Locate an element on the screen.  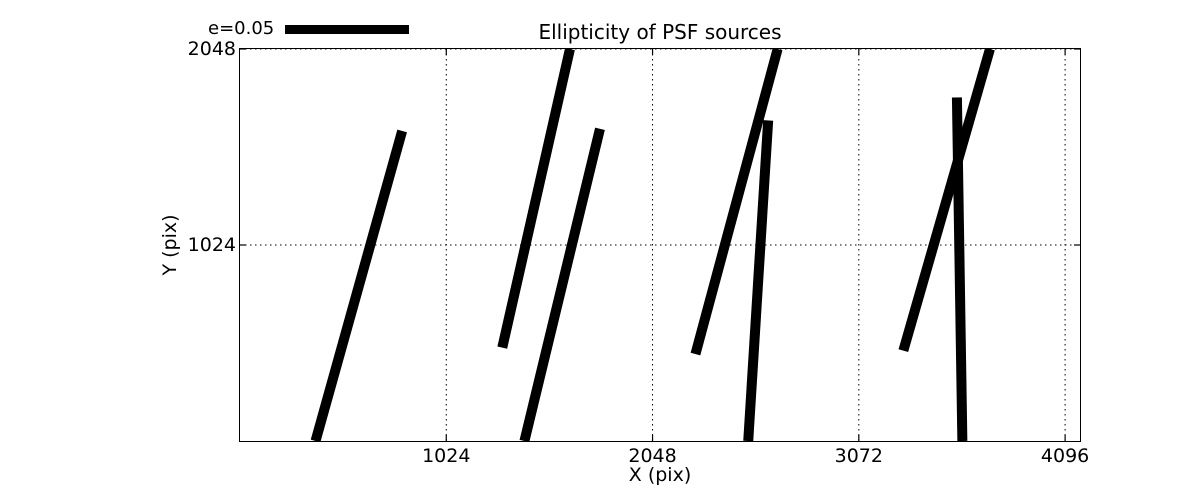
x-axis-label: X (pix) is located at coordinates (660, 475).